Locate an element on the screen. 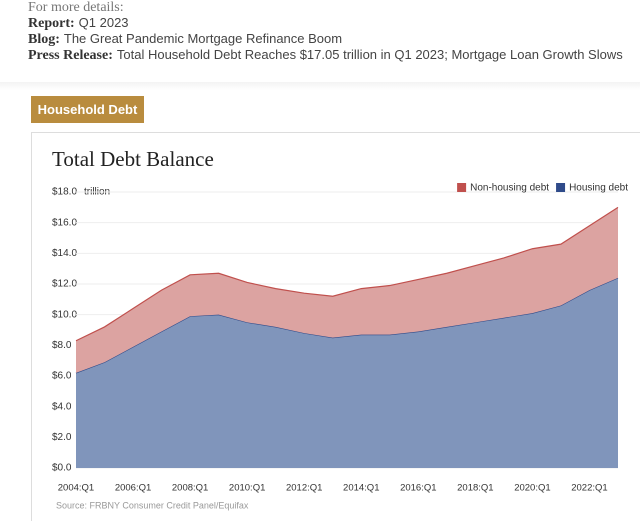 The image size is (640, 521). legend-label: Housing debt is located at coordinates (598, 188).